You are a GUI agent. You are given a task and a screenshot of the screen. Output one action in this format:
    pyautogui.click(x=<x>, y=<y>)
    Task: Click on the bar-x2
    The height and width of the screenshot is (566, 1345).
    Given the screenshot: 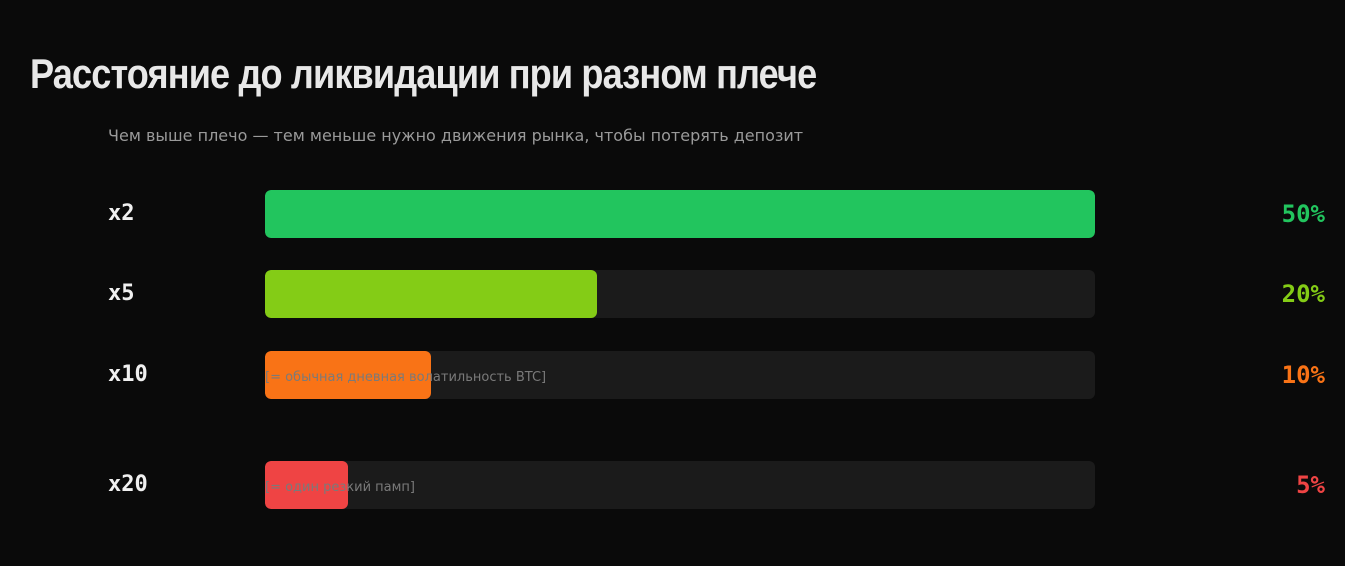 What is the action you would take?
    pyautogui.click(x=680, y=214)
    